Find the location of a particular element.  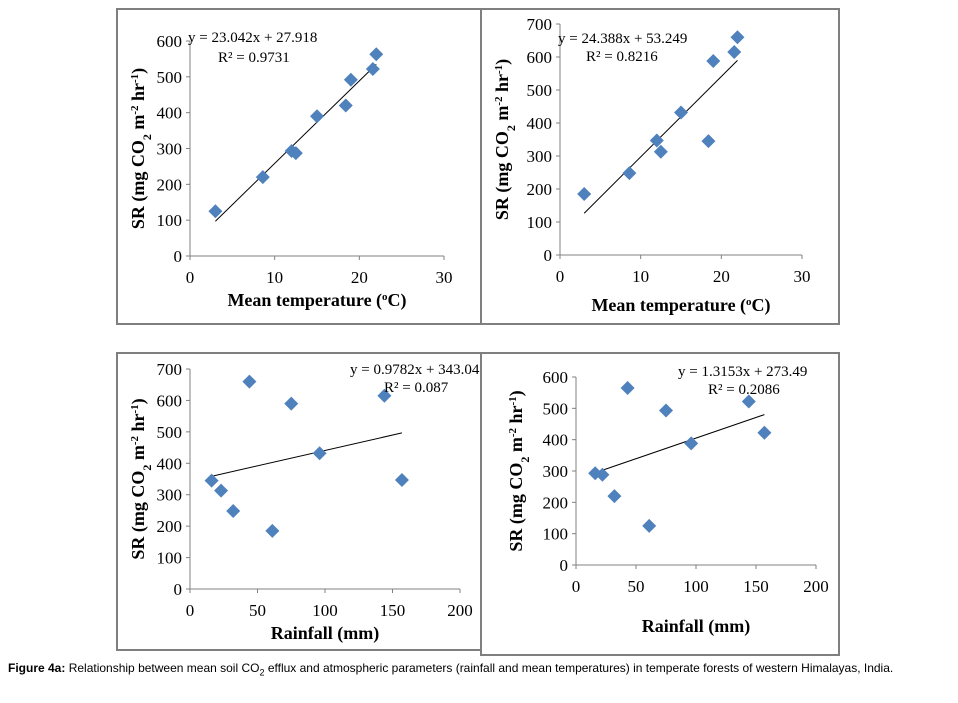

regression-equation: y = 24.388x + 53.249 is located at coordinates (622, 39).